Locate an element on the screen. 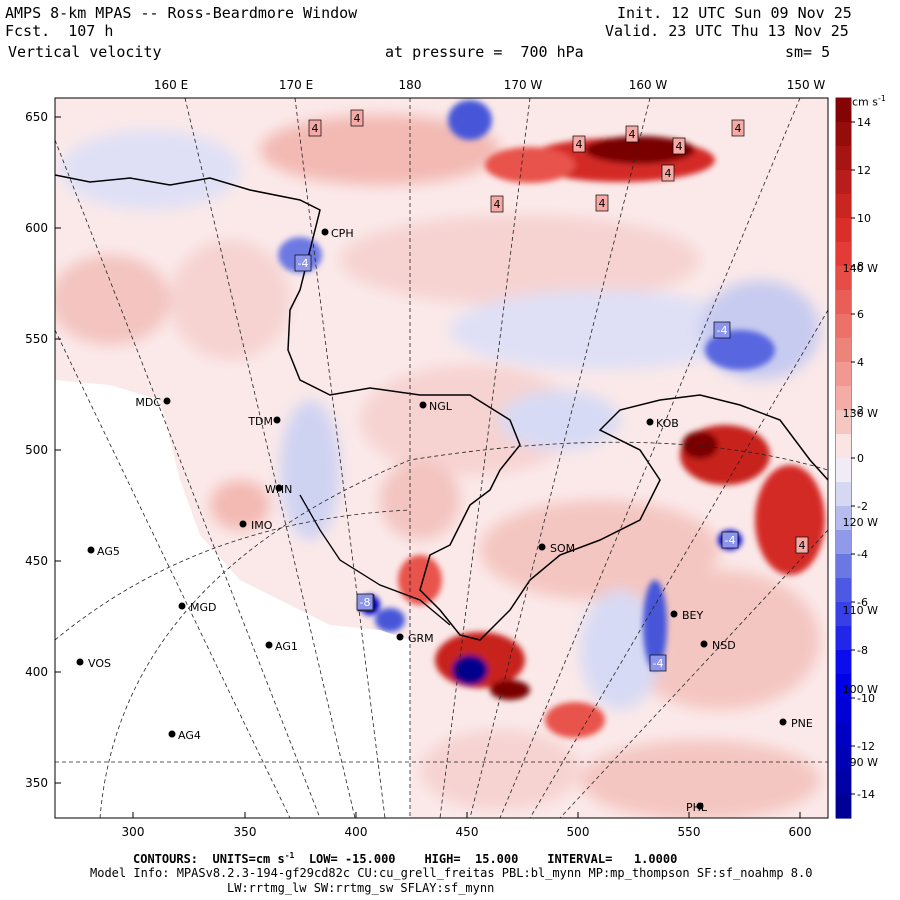 This screenshot has width=900, height=900. colorbar-tick-label: 8 is located at coordinates (860, 266).